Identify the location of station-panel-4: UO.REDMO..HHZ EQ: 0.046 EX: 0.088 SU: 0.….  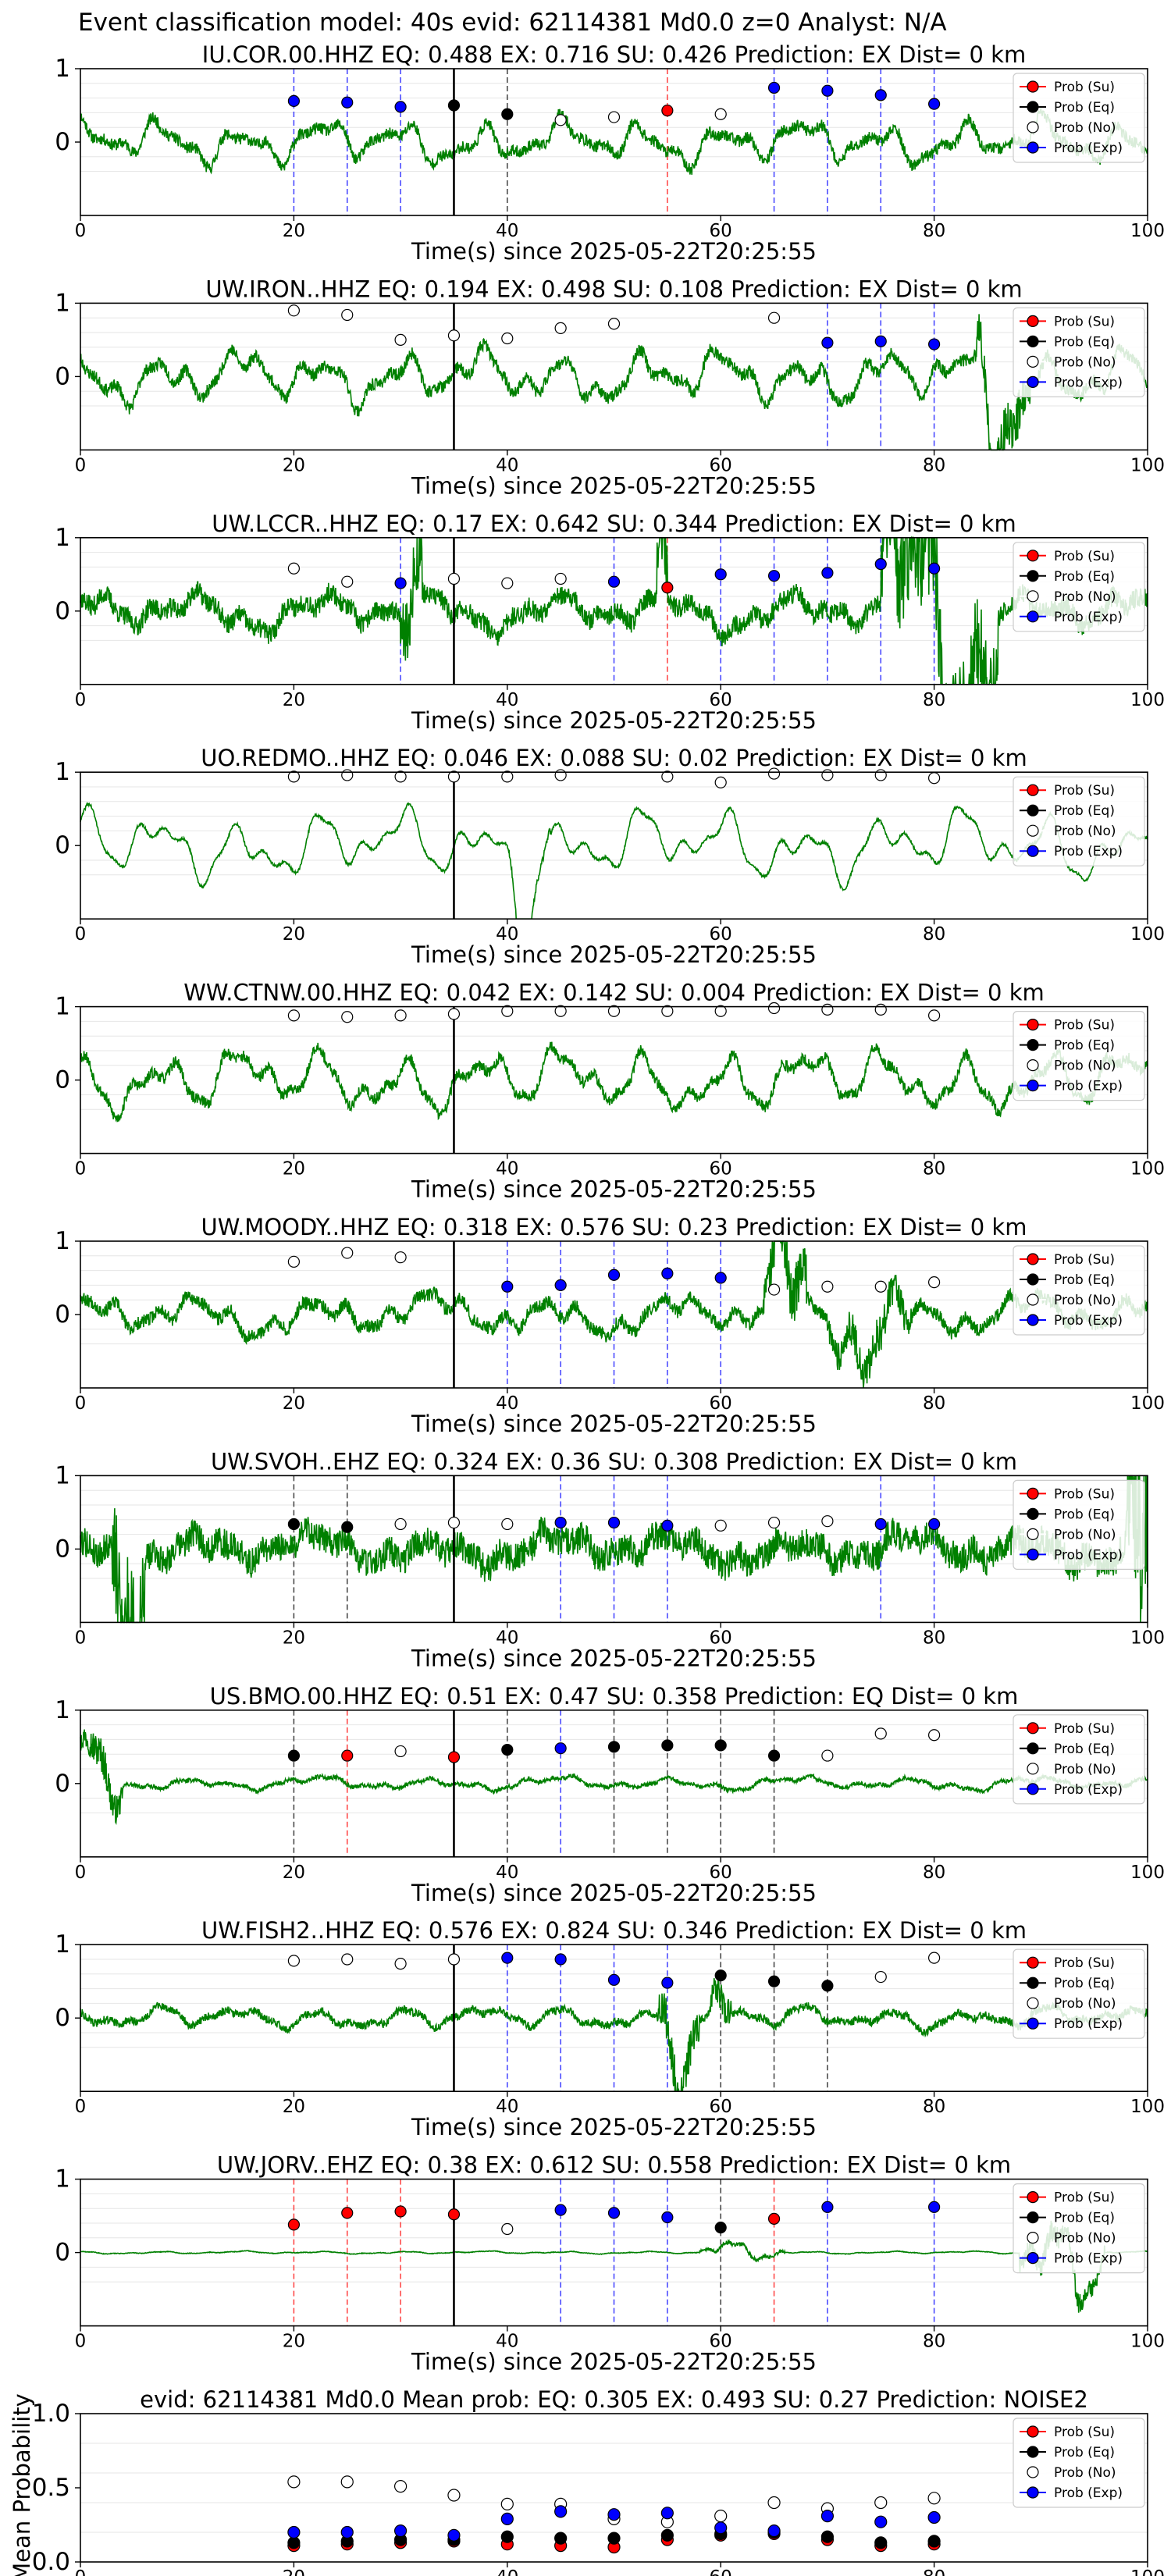
(610, 856).